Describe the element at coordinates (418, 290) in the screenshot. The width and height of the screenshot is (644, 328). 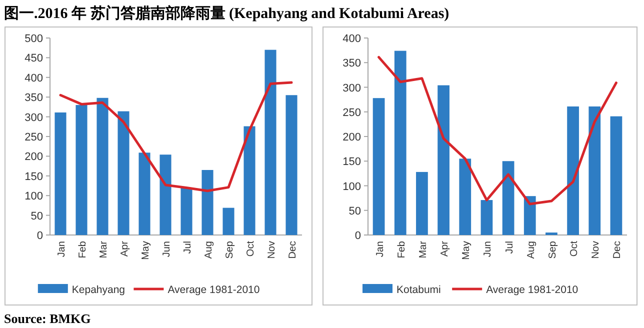
I see `legend-label: Kotabumi` at that location.